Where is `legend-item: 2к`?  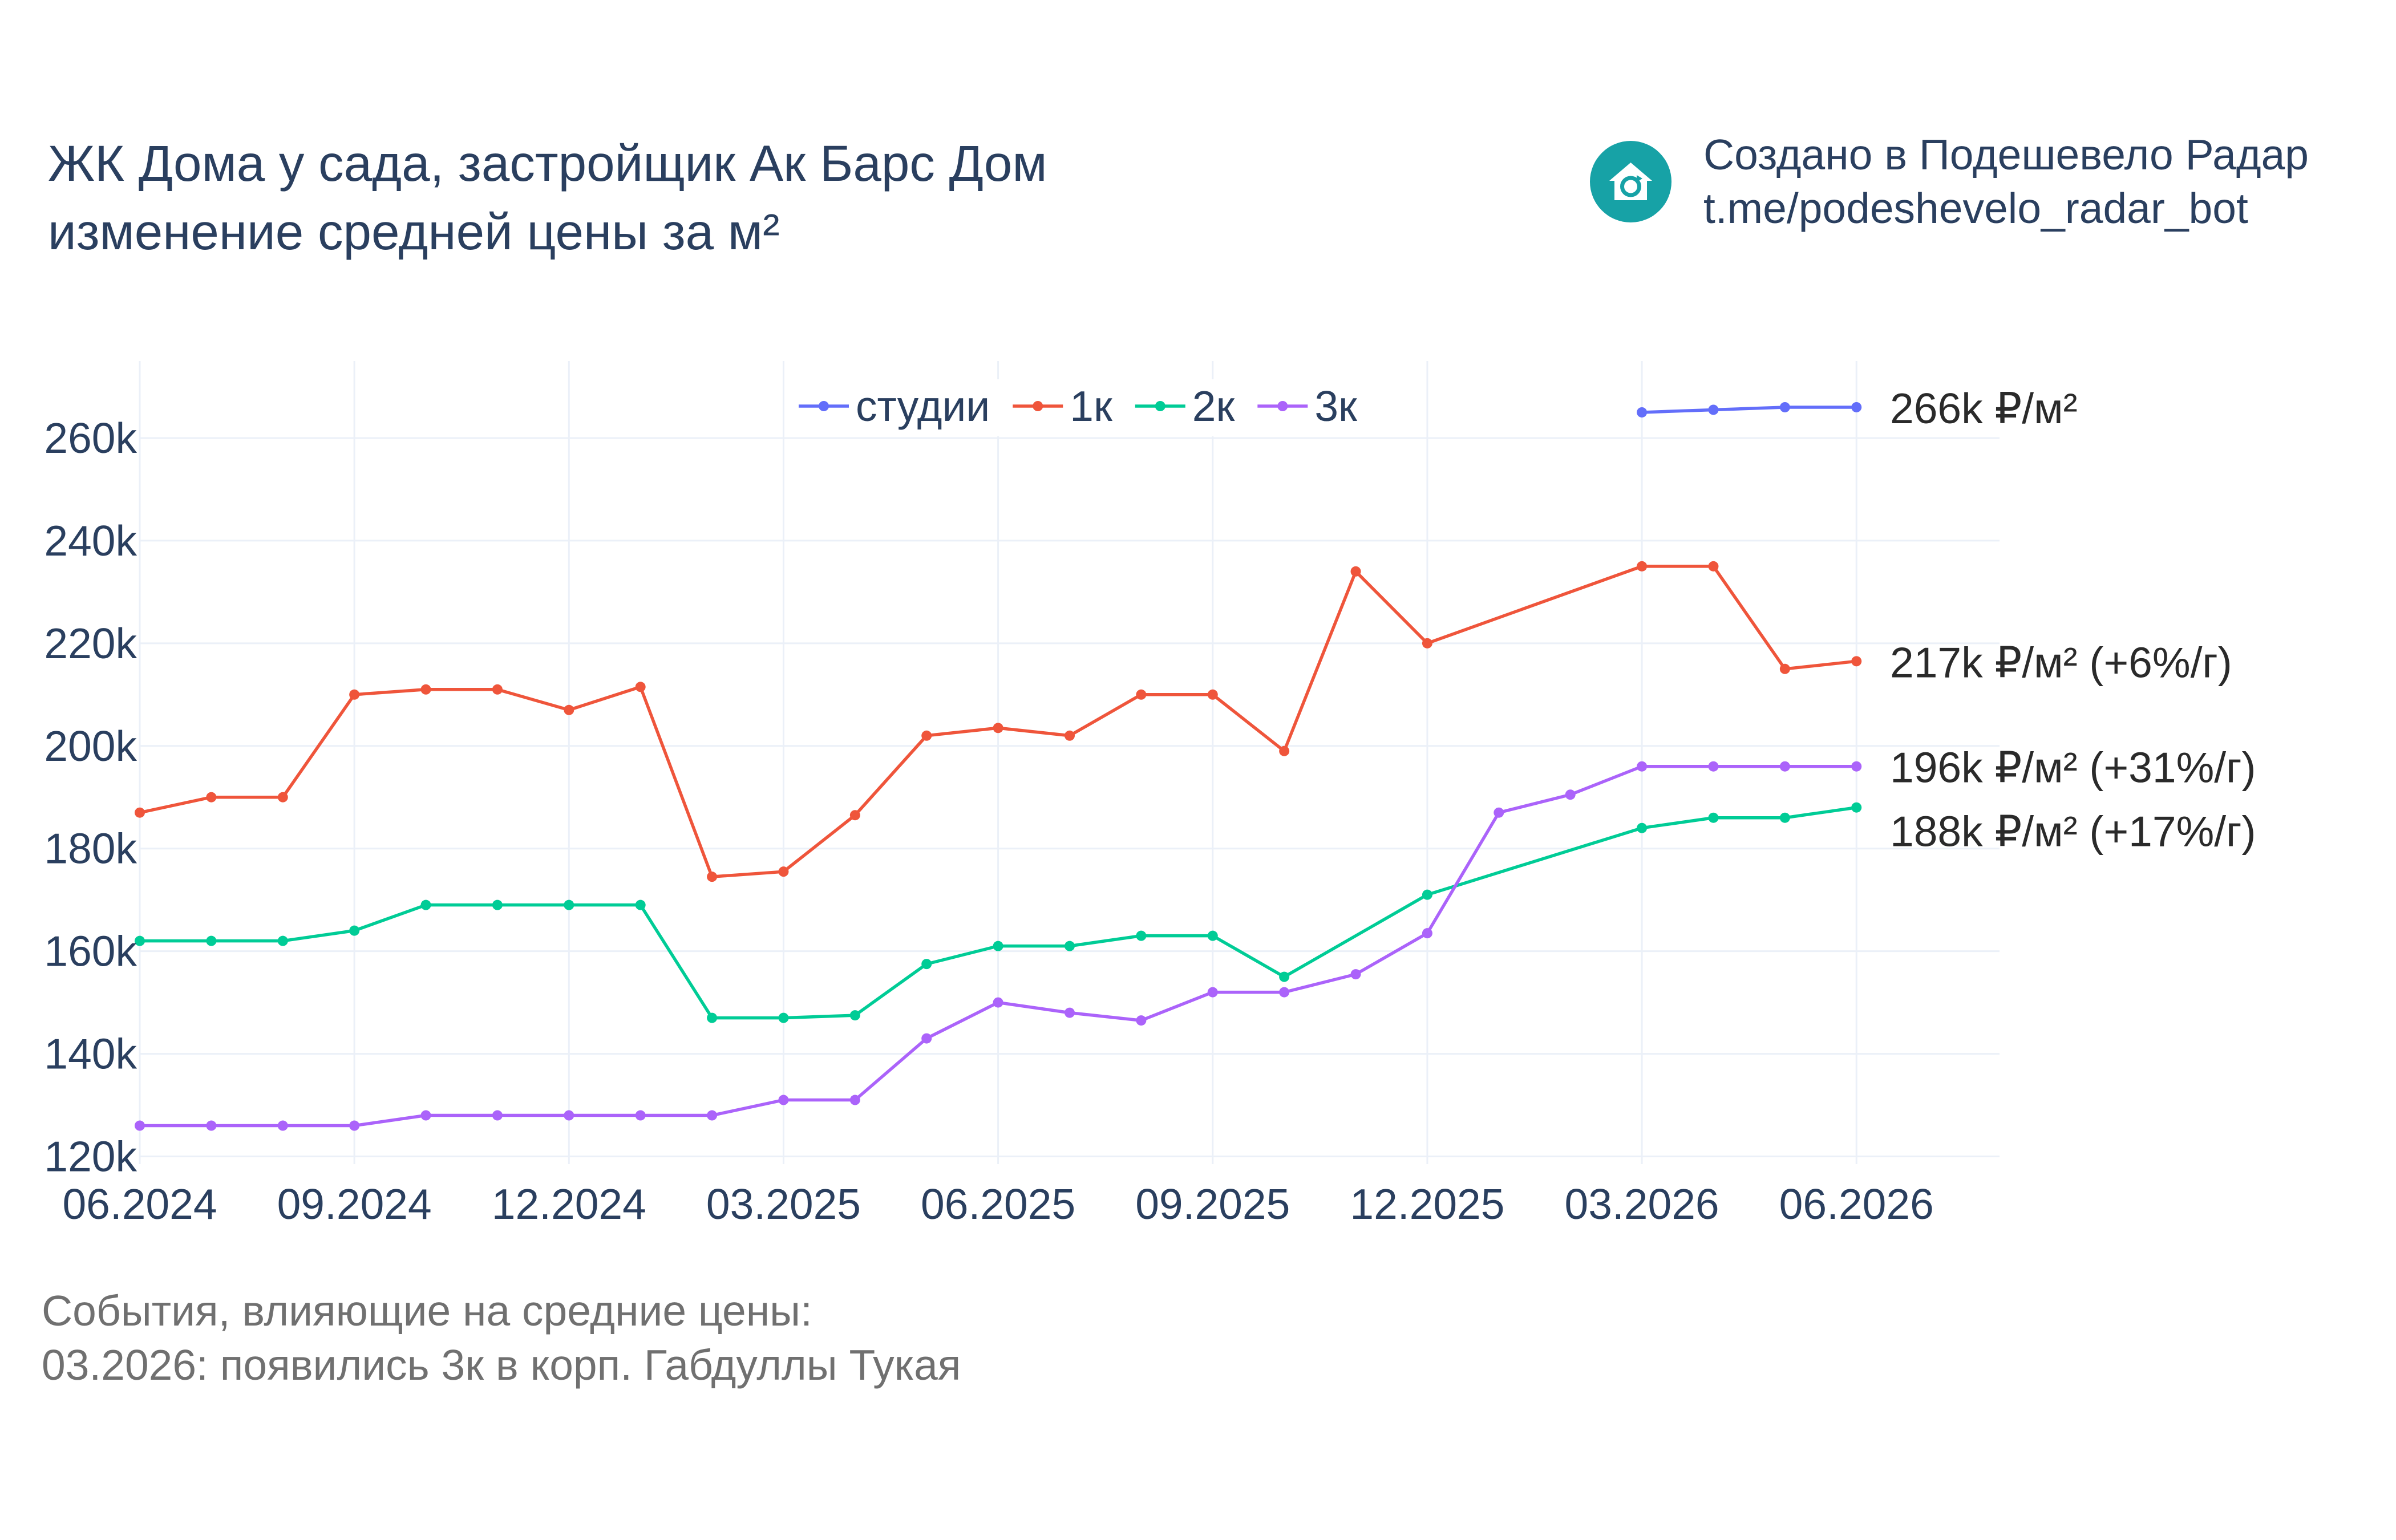
legend-item: 2к is located at coordinates (1185, 406).